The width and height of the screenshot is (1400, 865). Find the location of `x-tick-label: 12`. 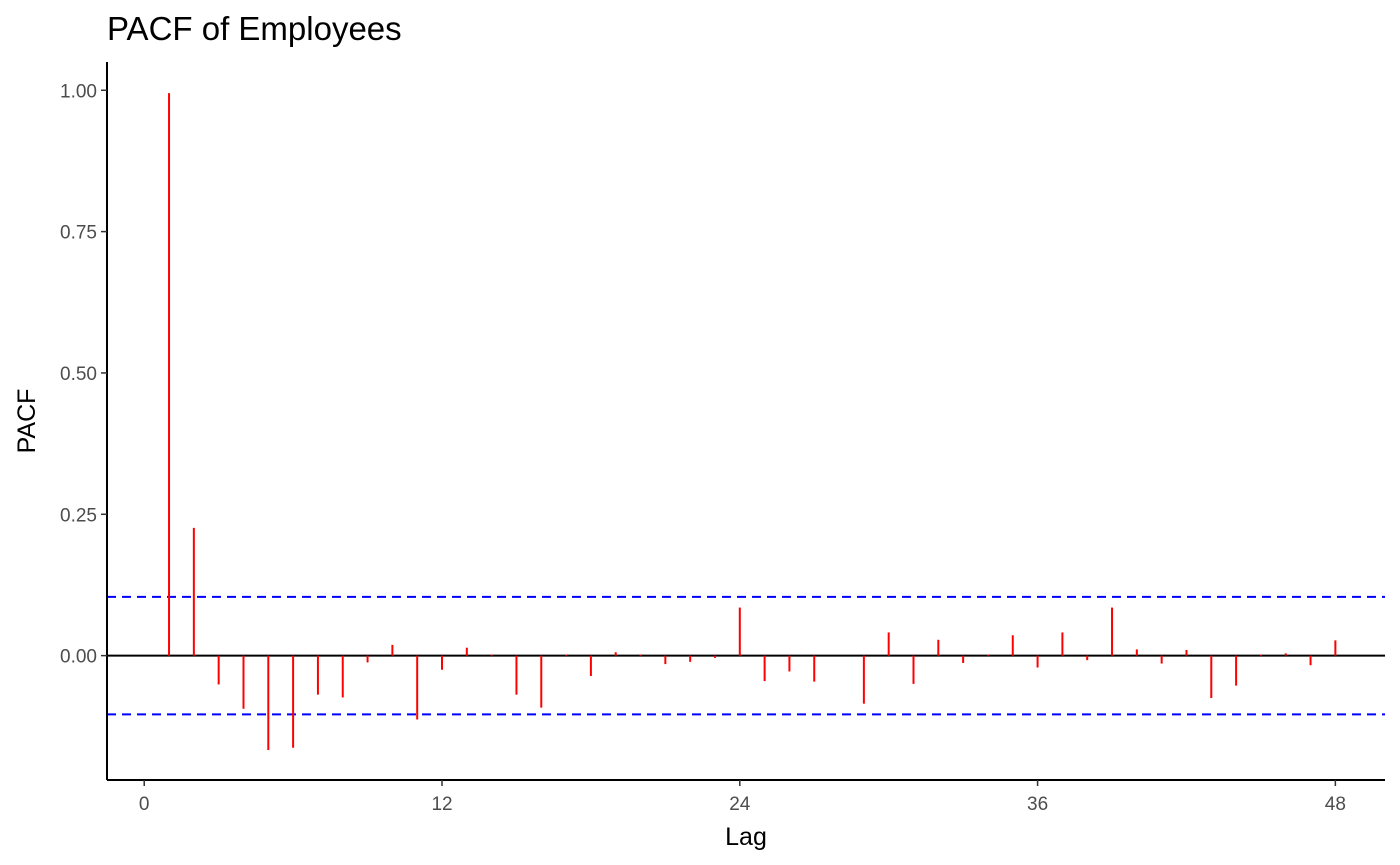

x-tick-label: 12 is located at coordinates (441, 804).